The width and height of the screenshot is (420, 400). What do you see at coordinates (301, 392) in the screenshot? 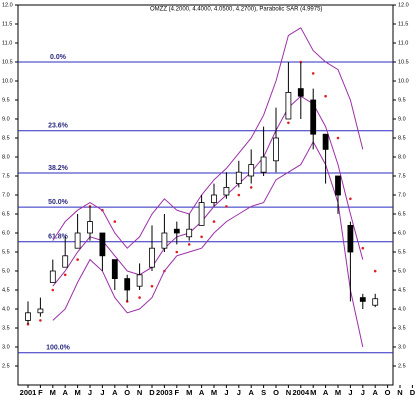
I see `x-tick-label: 2004` at bounding box center [301, 392].